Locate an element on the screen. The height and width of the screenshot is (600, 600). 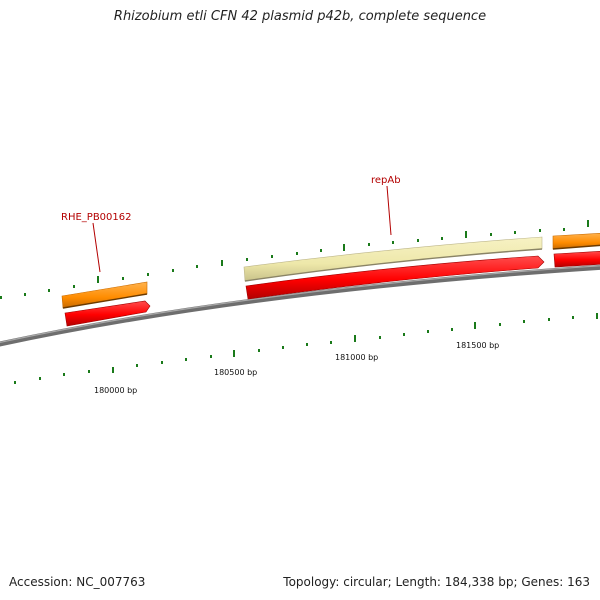
outer-tick-ring is located at coordinates (294, 259).